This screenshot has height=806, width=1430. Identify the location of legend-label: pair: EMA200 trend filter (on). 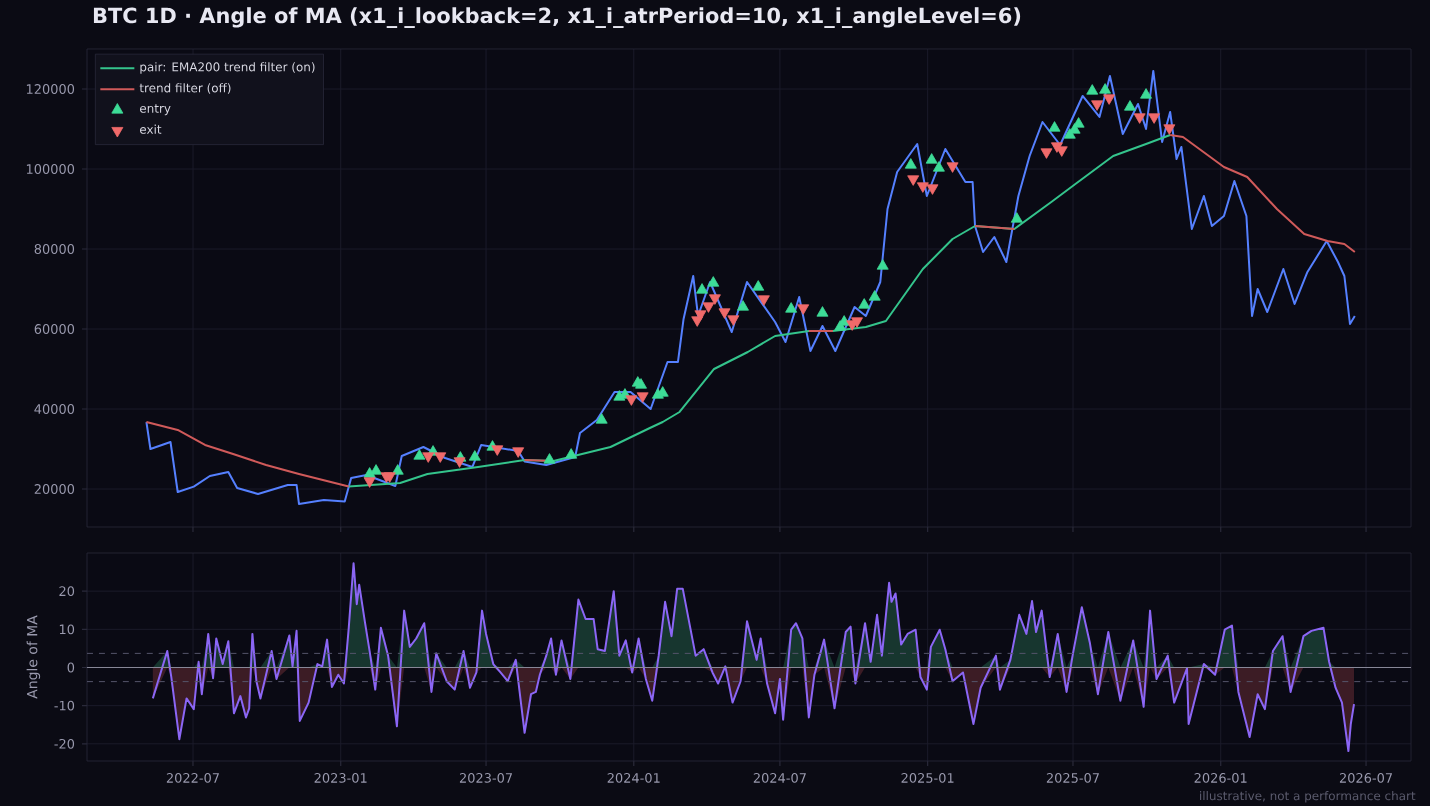
(227, 68).